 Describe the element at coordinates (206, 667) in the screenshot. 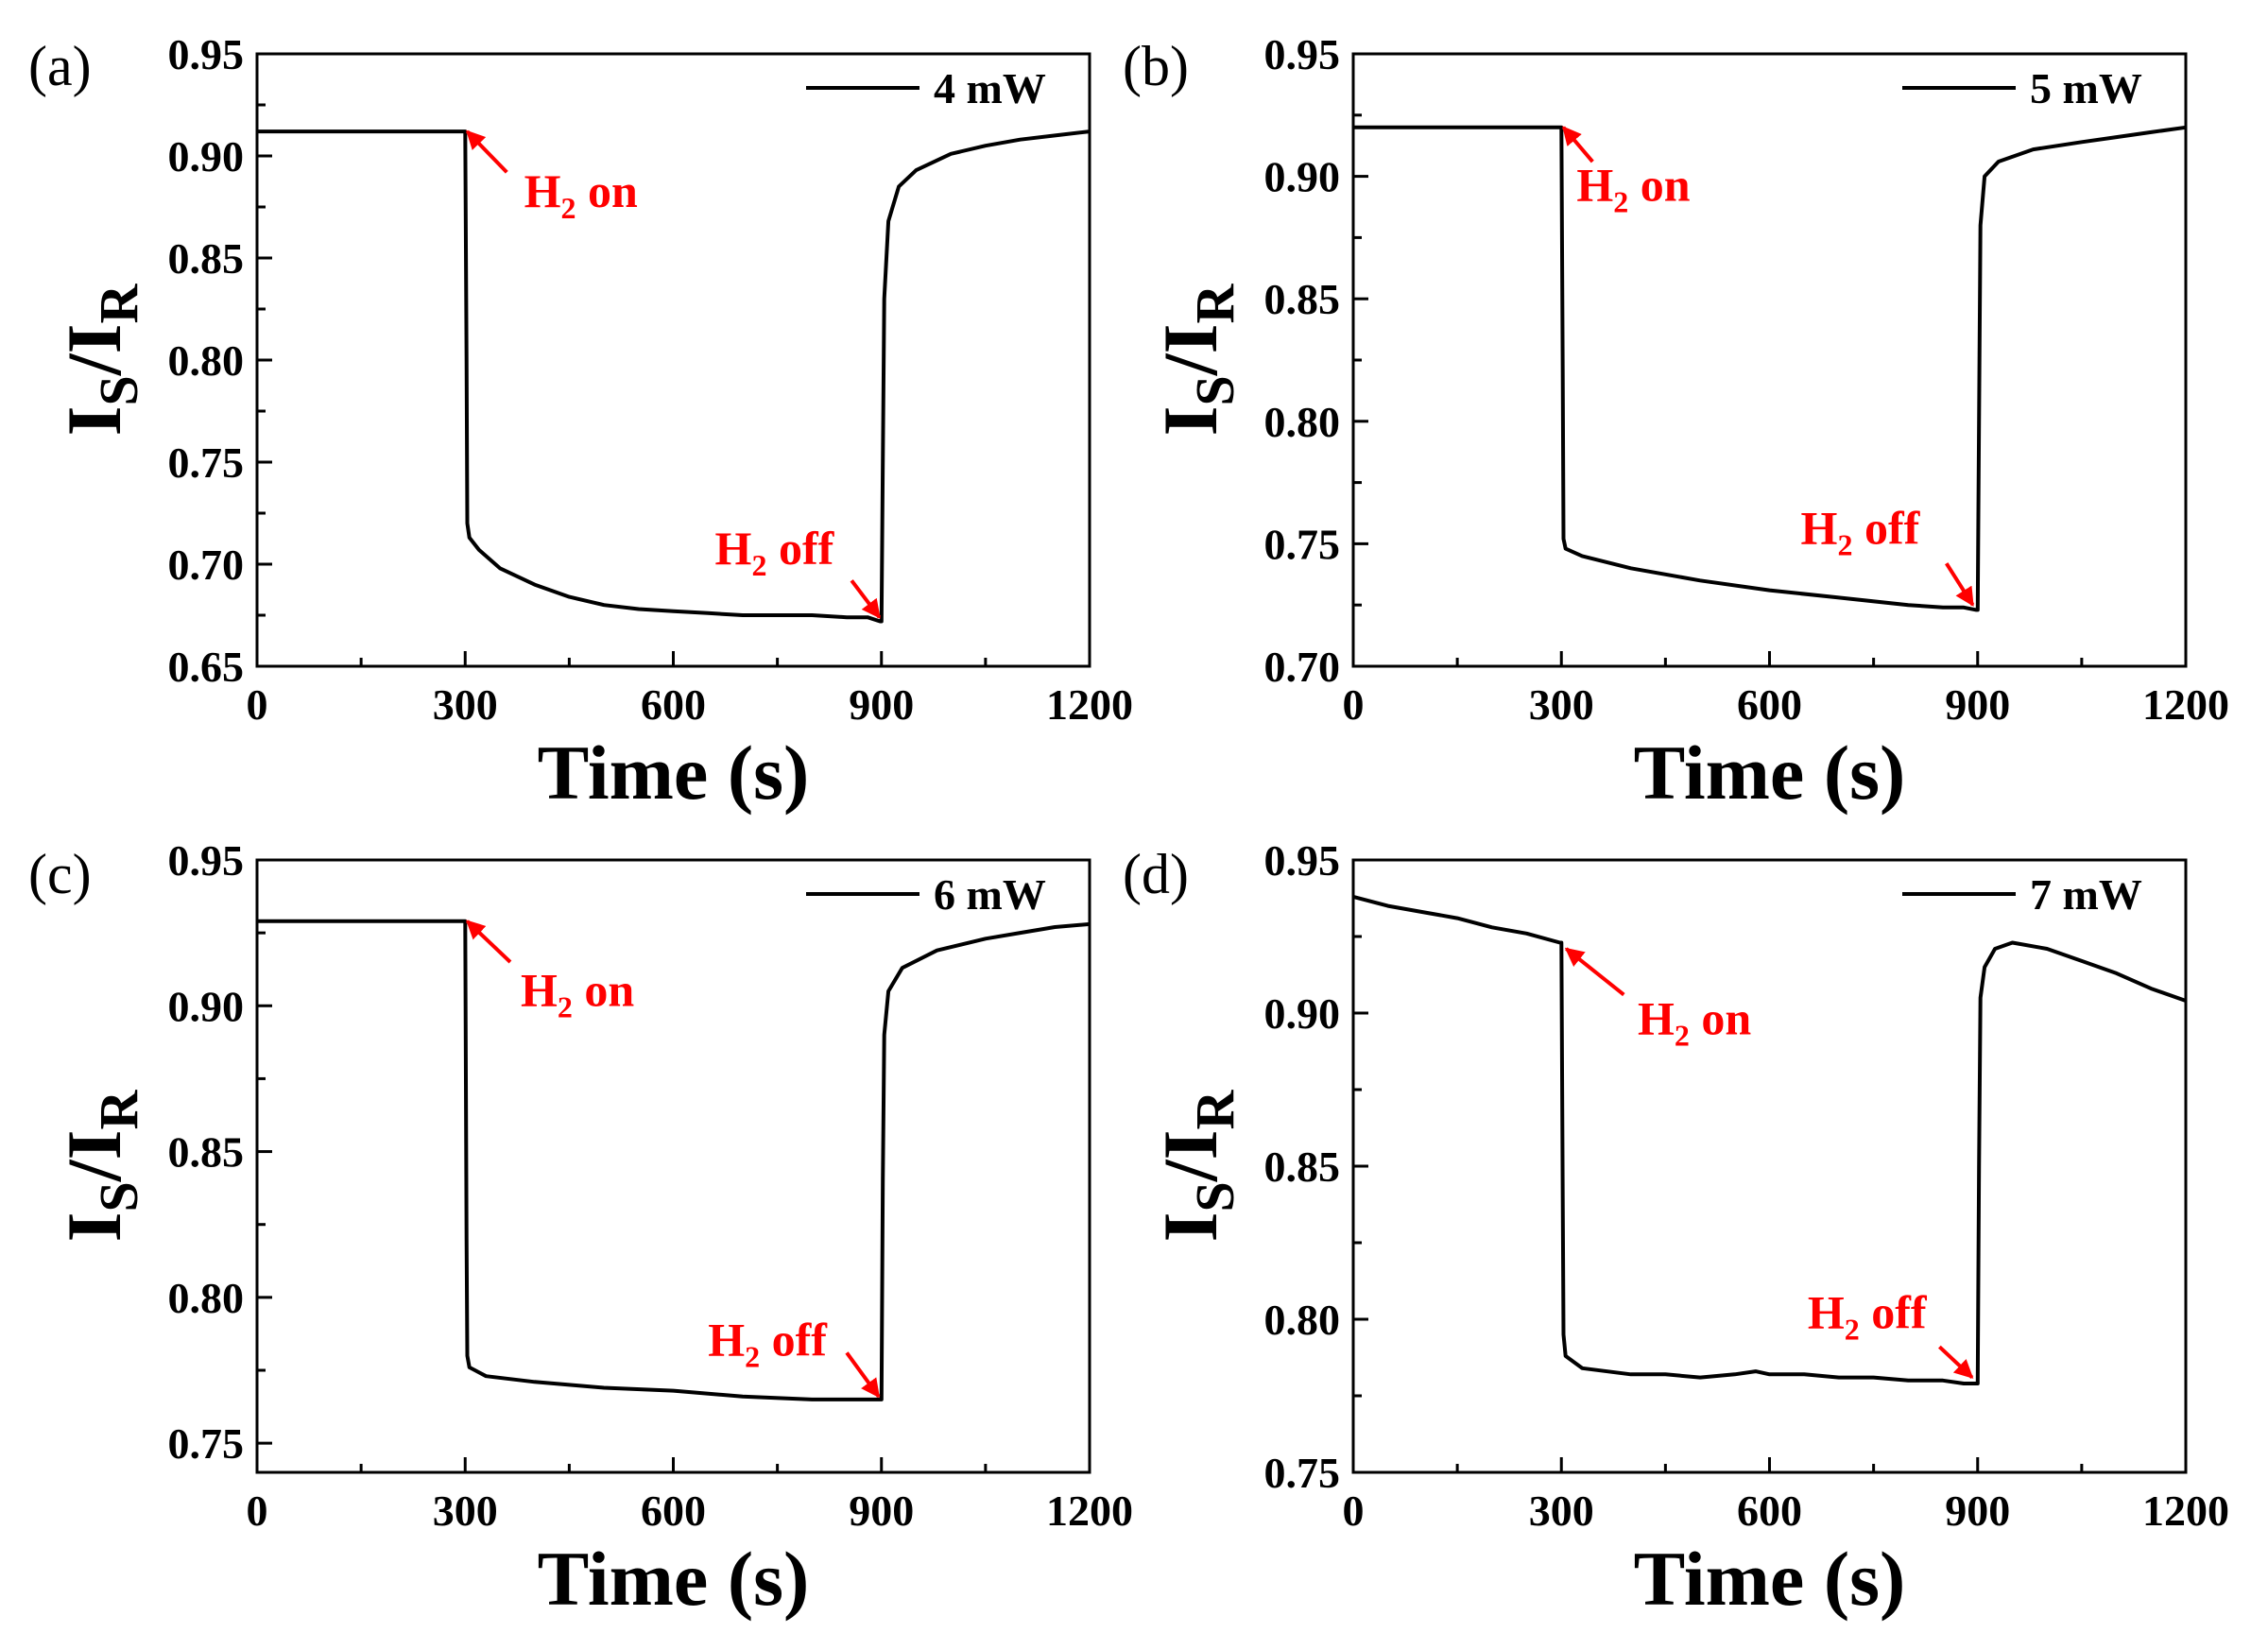

I see `y-tick-label: 0.65` at that location.